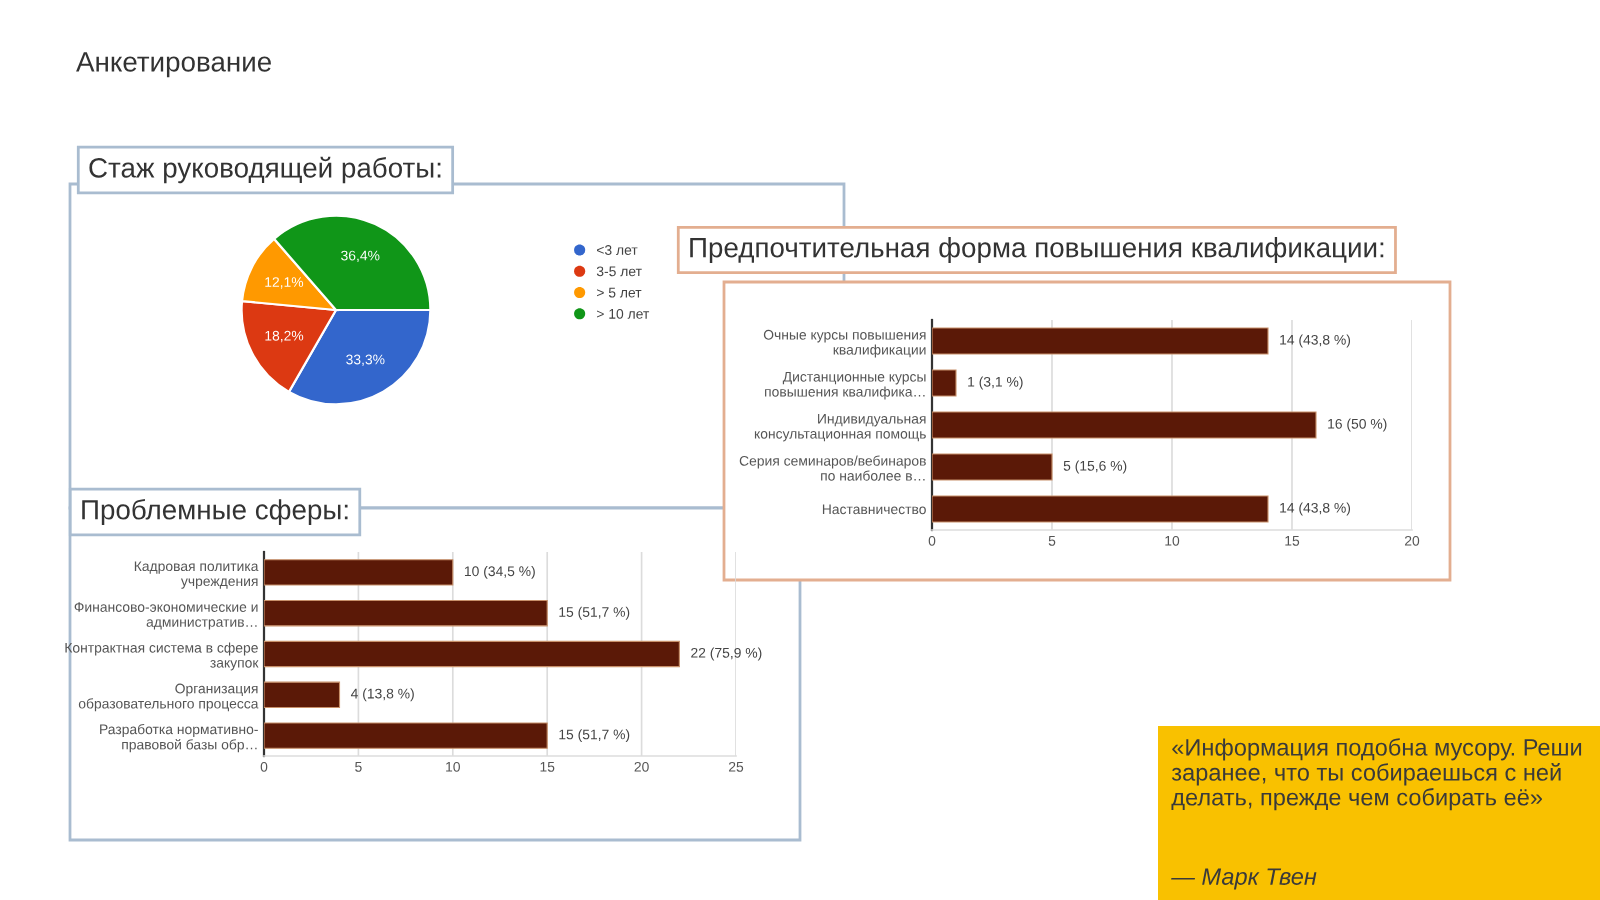  Describe the element at coordinates (1244, 879) in the screenshot. I see `text: — Марк Твен` at that location.